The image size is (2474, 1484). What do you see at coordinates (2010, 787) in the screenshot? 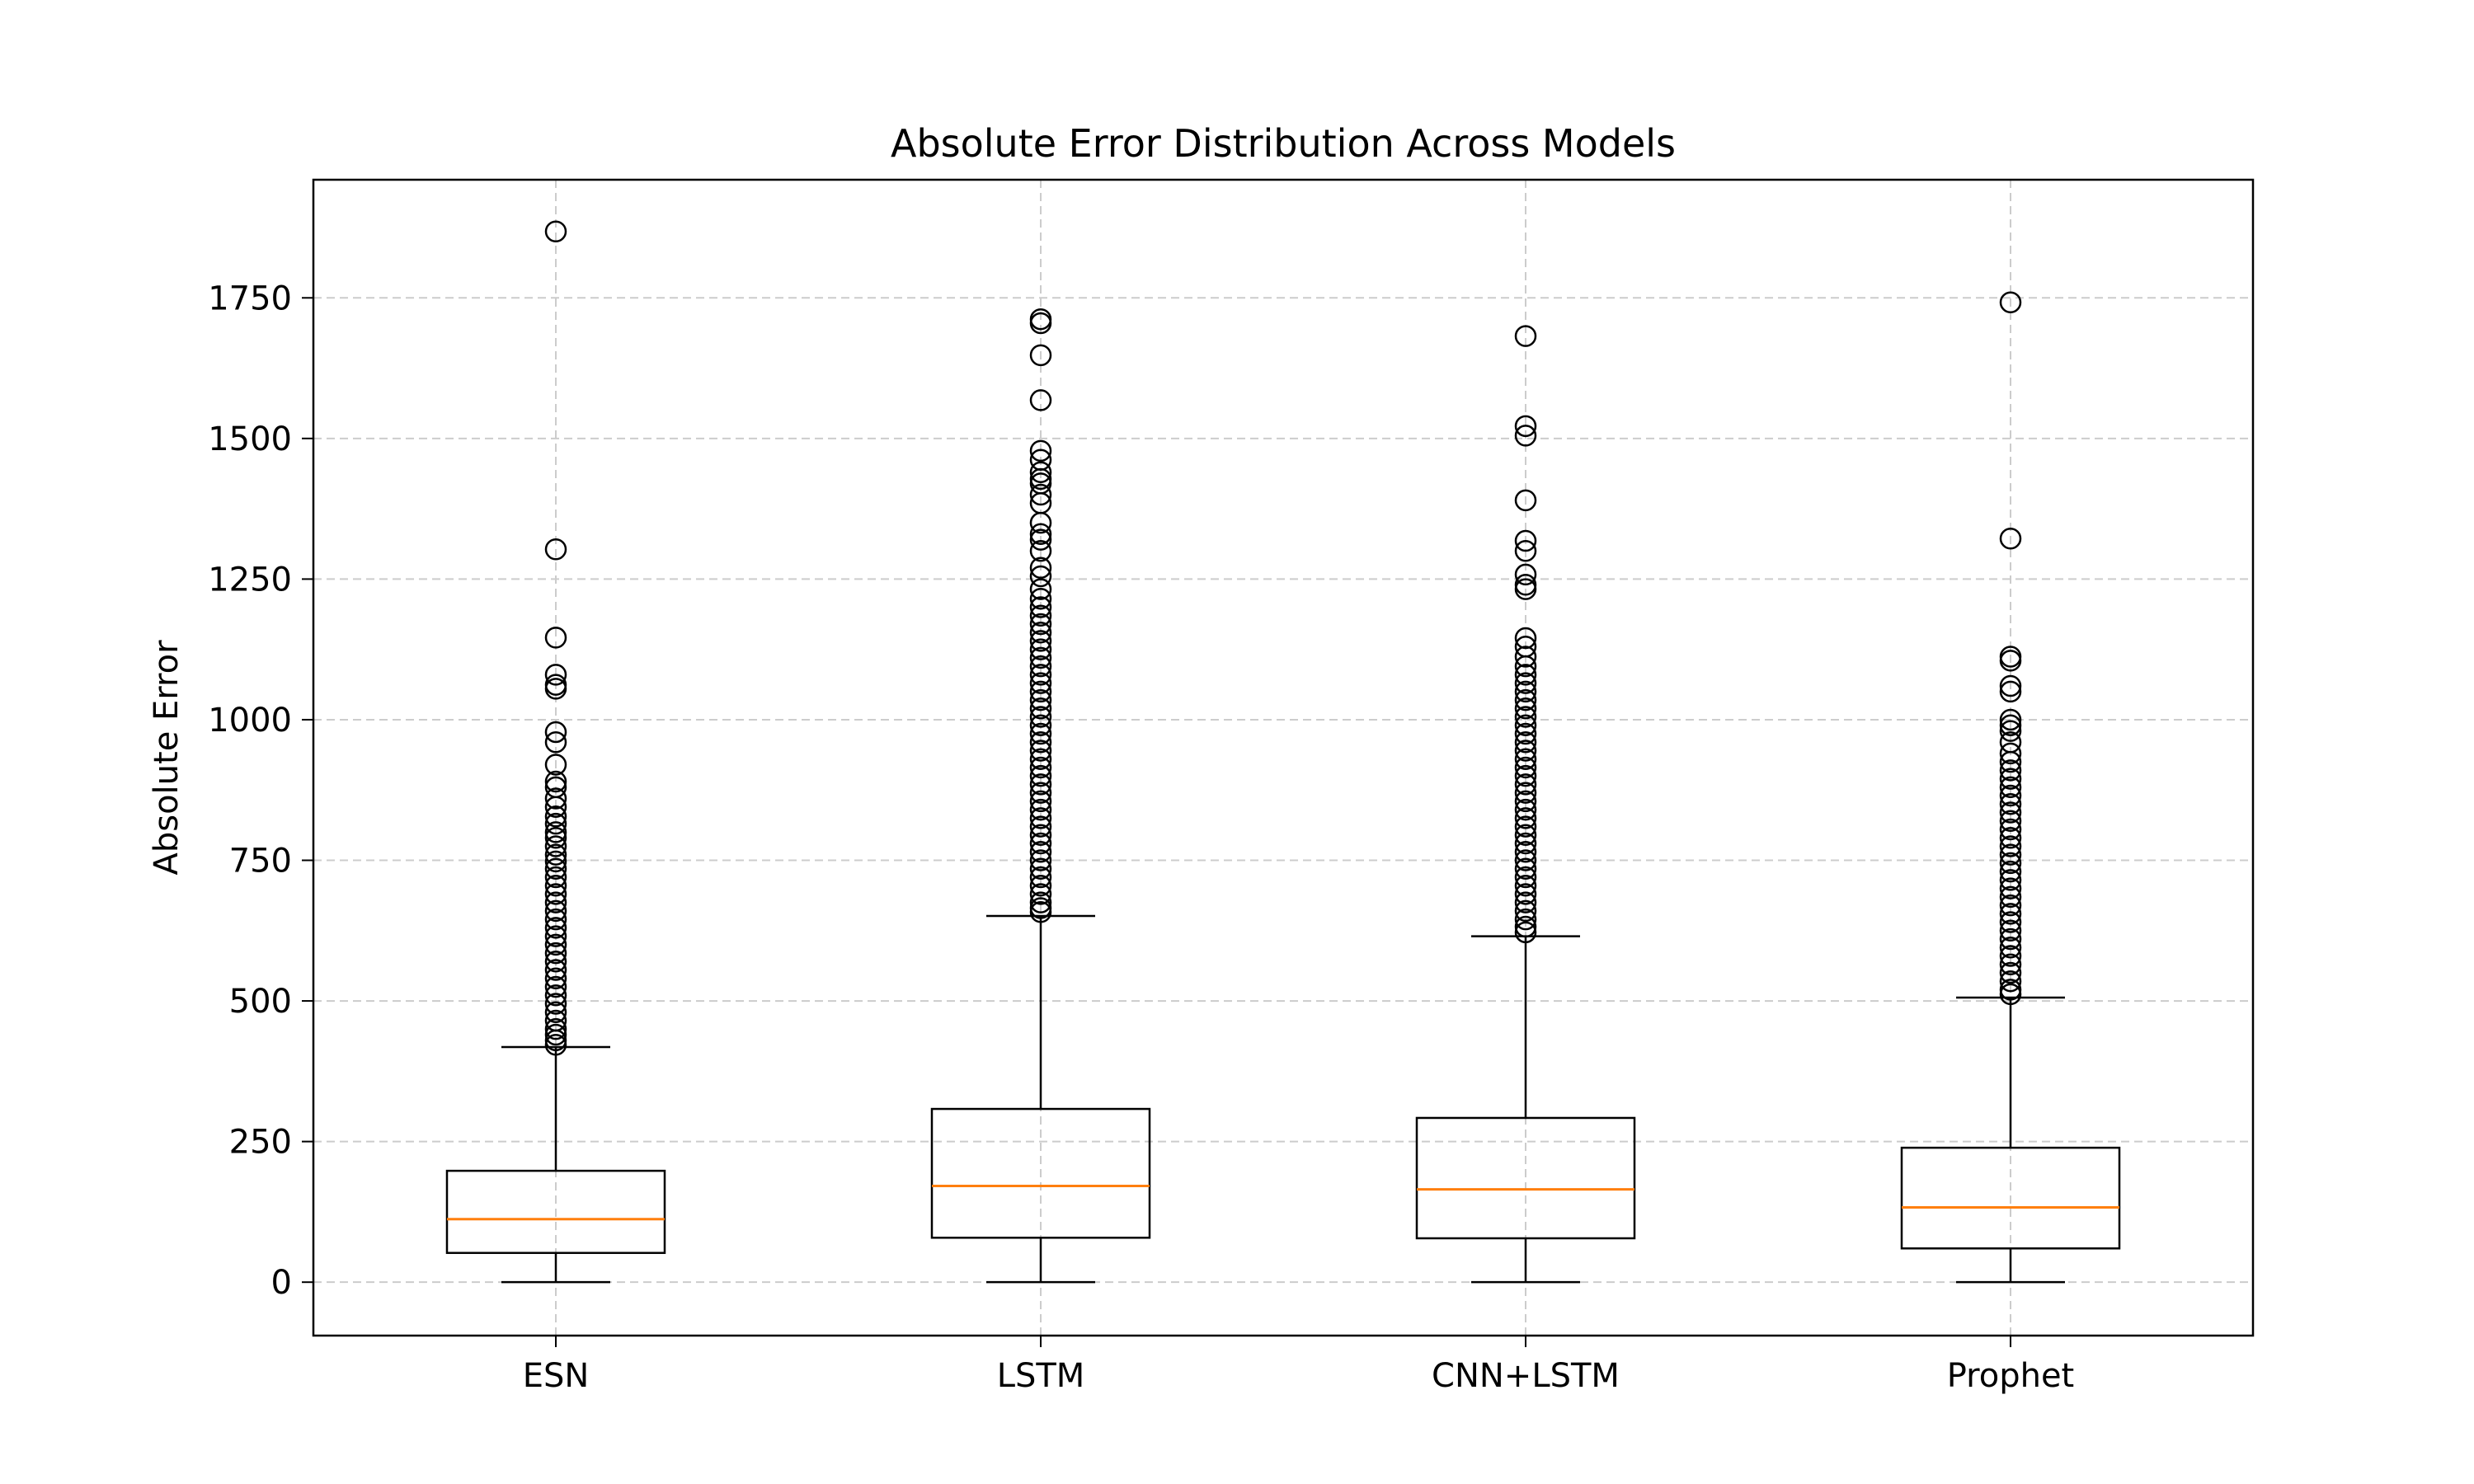
I see `box-group-prophet` at bounding box center [2010, 787].